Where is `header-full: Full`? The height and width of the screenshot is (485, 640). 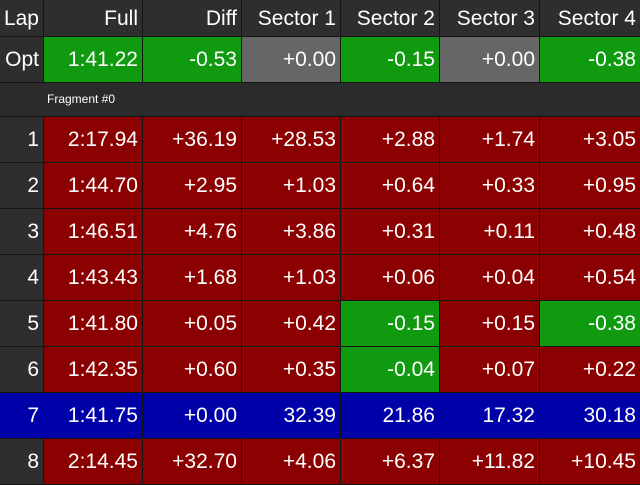 header-full: Full is located at coordinates (93, 18).